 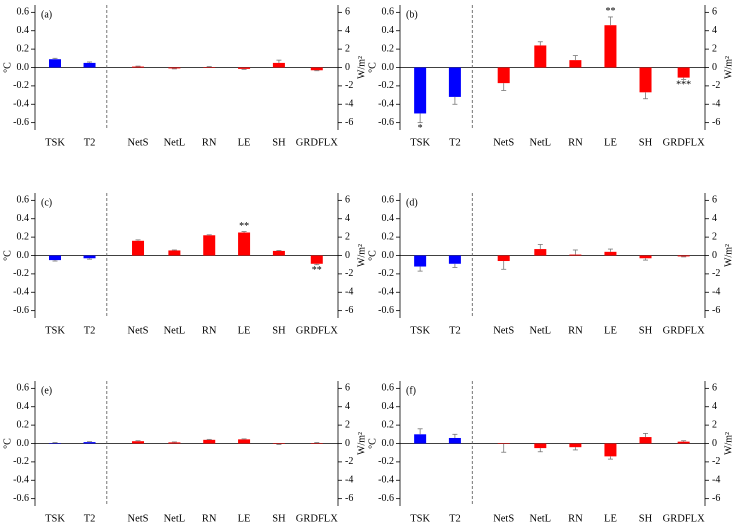 I want to click on significance: ***, so click(x=683, y=85).